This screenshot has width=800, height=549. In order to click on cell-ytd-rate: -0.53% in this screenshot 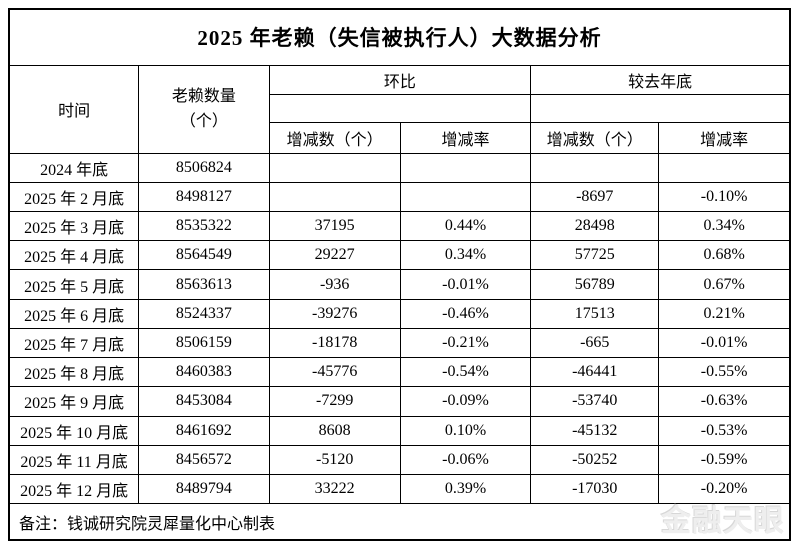, I will do `click(724, 430)`.